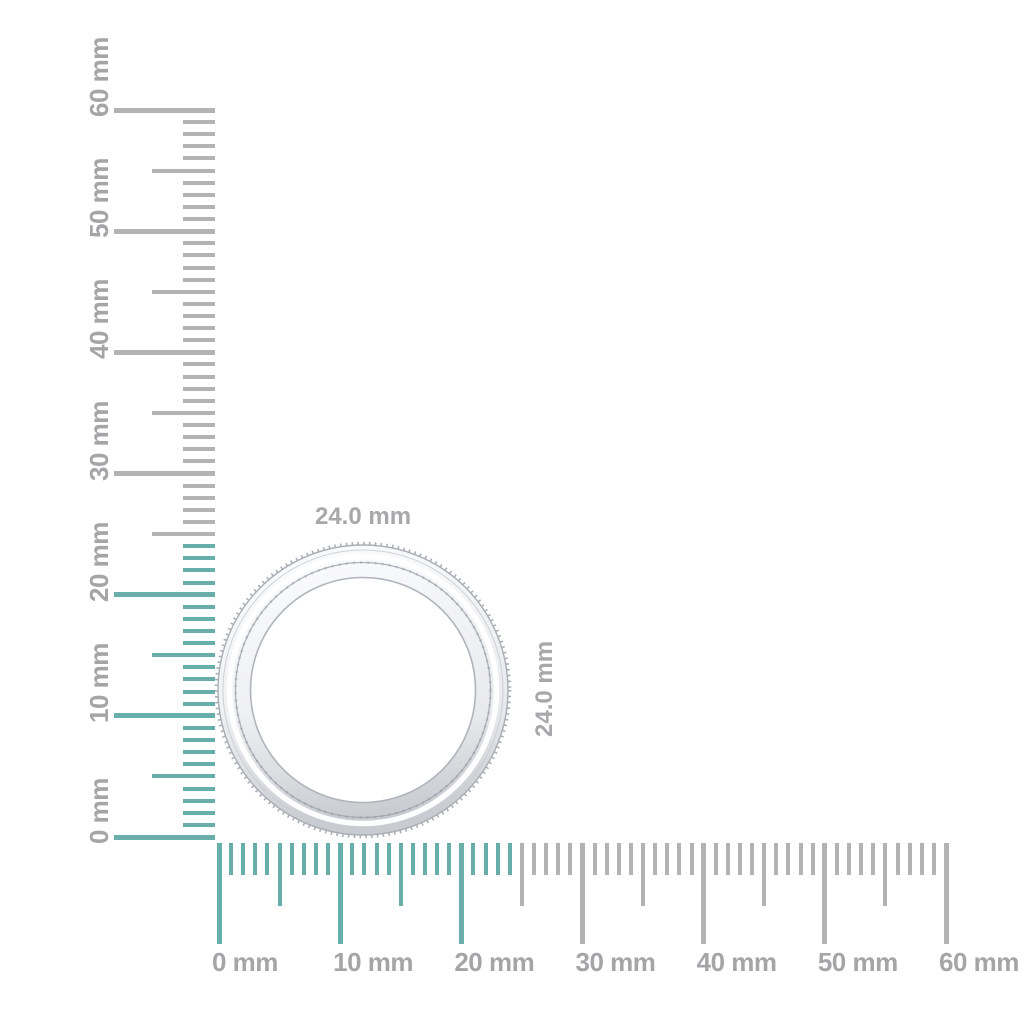 Image resolution: width=1024 pixels, height=1024 pixels. Describe the element at coordinates (857, 962) in the screenshot. I see `horizontal-ruler-label: 50 mm` at that location.